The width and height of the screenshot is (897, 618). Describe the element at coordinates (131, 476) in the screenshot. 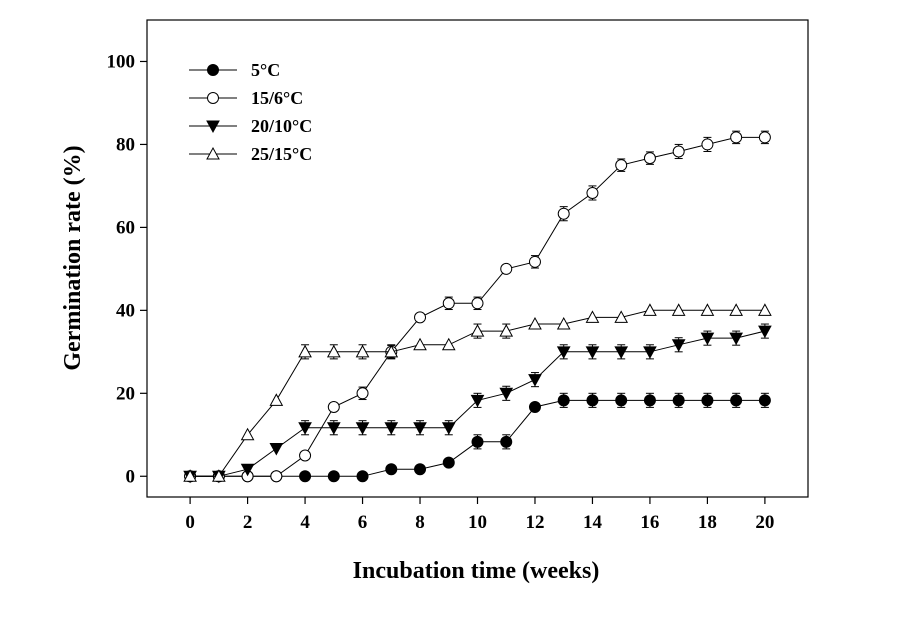

I see `y-tick-label: 0` at that location.